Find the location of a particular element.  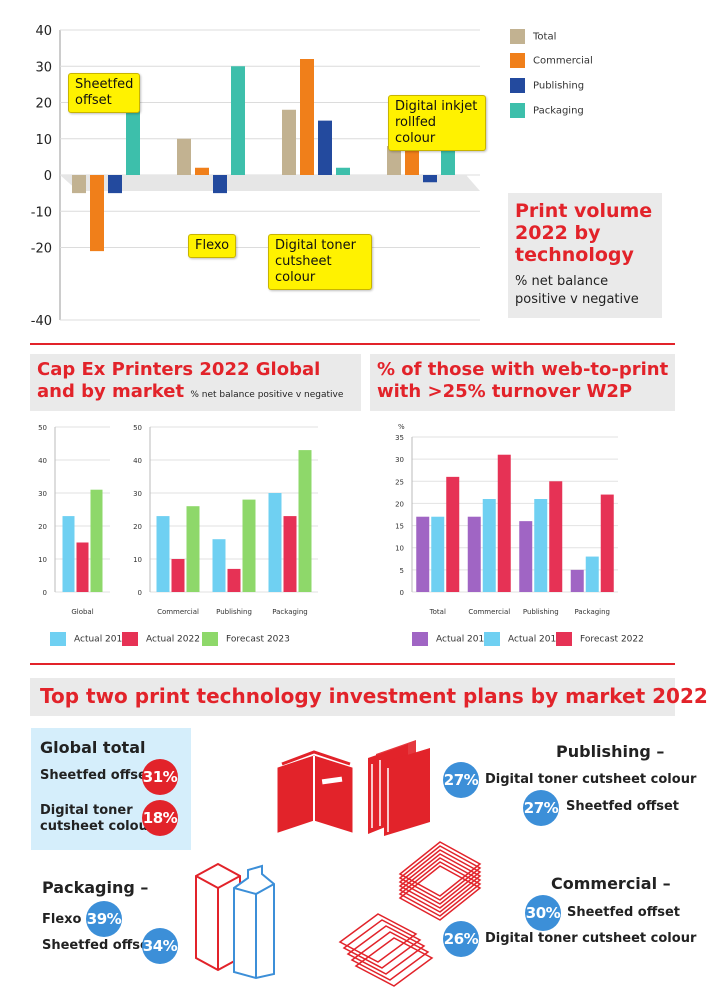

capex-y-tick-label: 0 is located at coordinates (140, 593).